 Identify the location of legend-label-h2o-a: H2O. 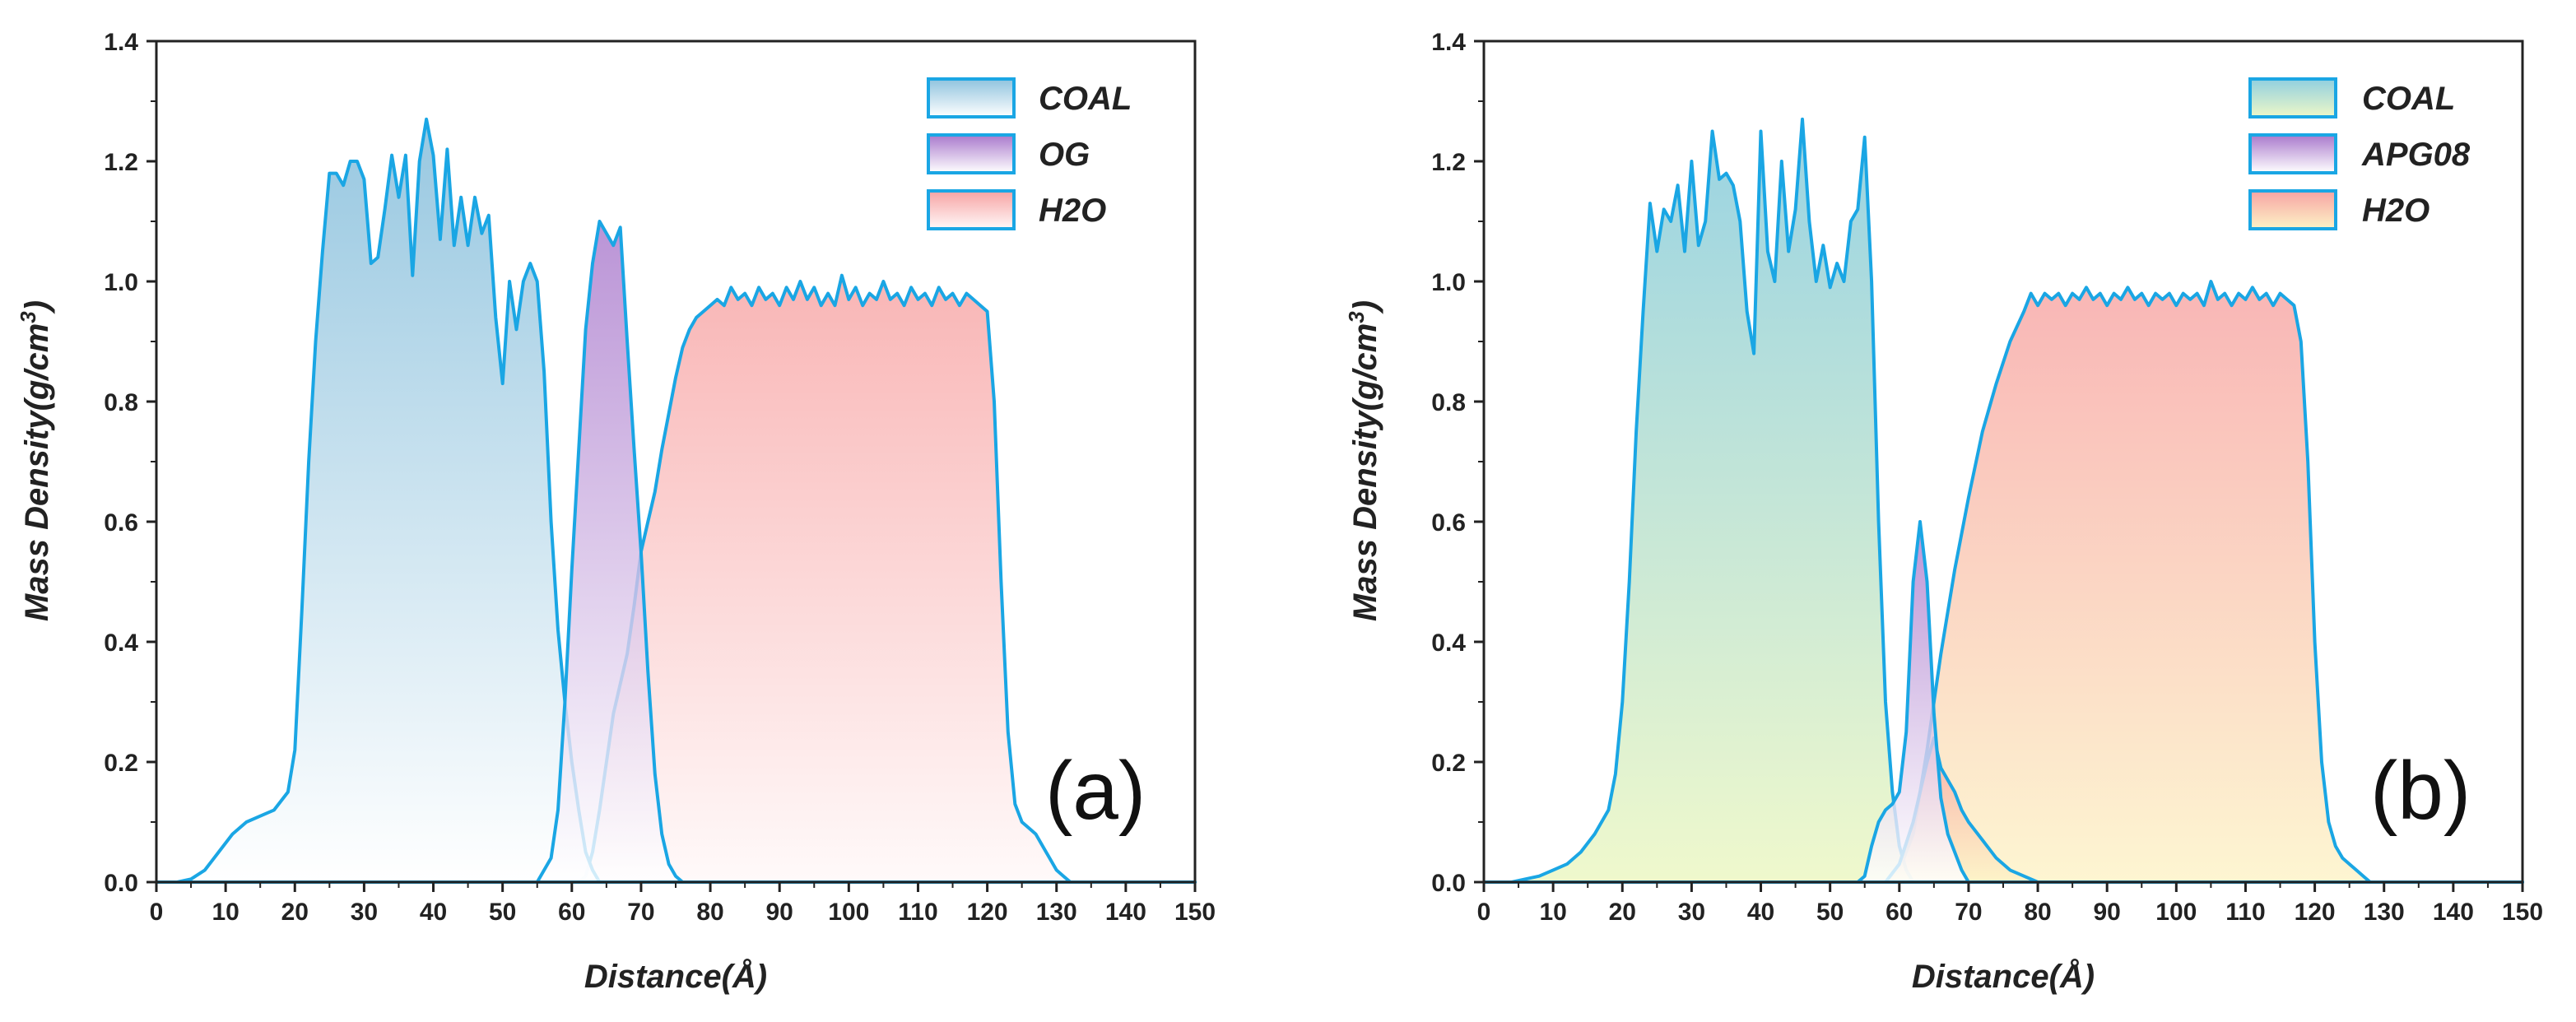
(1072, 211).